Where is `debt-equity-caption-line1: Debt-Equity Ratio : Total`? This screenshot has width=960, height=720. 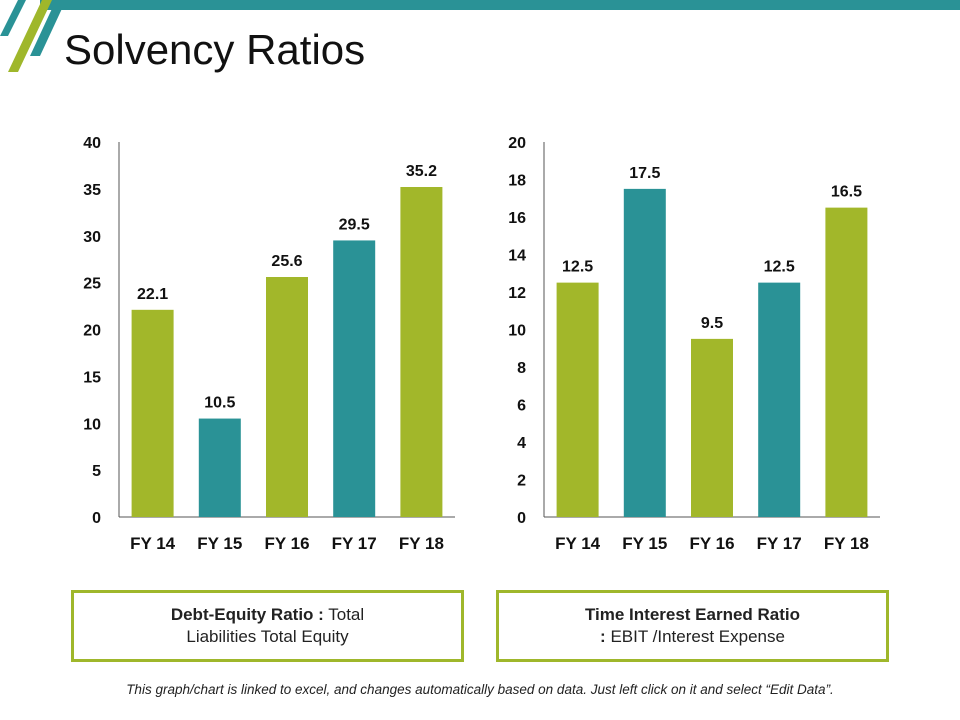 debt-equity-caption-line1: Debt-Equity Ratio : Total is located at coordinates (267, 615).